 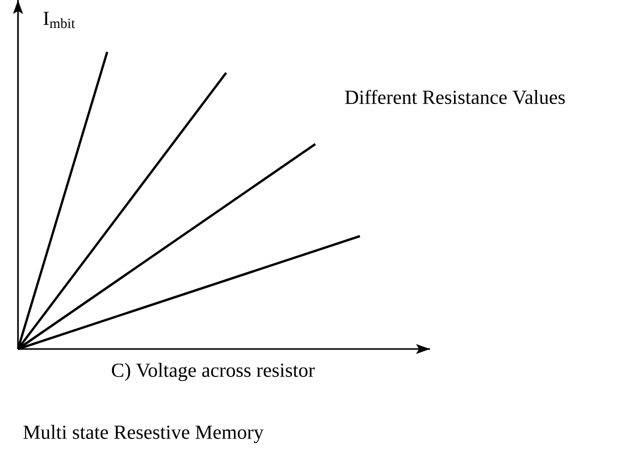 What do you see at coordinates (213, 372) in the screenshot?
I see `x-axis-title: C) Voltage across resistor` at bounding box center [213, 372].